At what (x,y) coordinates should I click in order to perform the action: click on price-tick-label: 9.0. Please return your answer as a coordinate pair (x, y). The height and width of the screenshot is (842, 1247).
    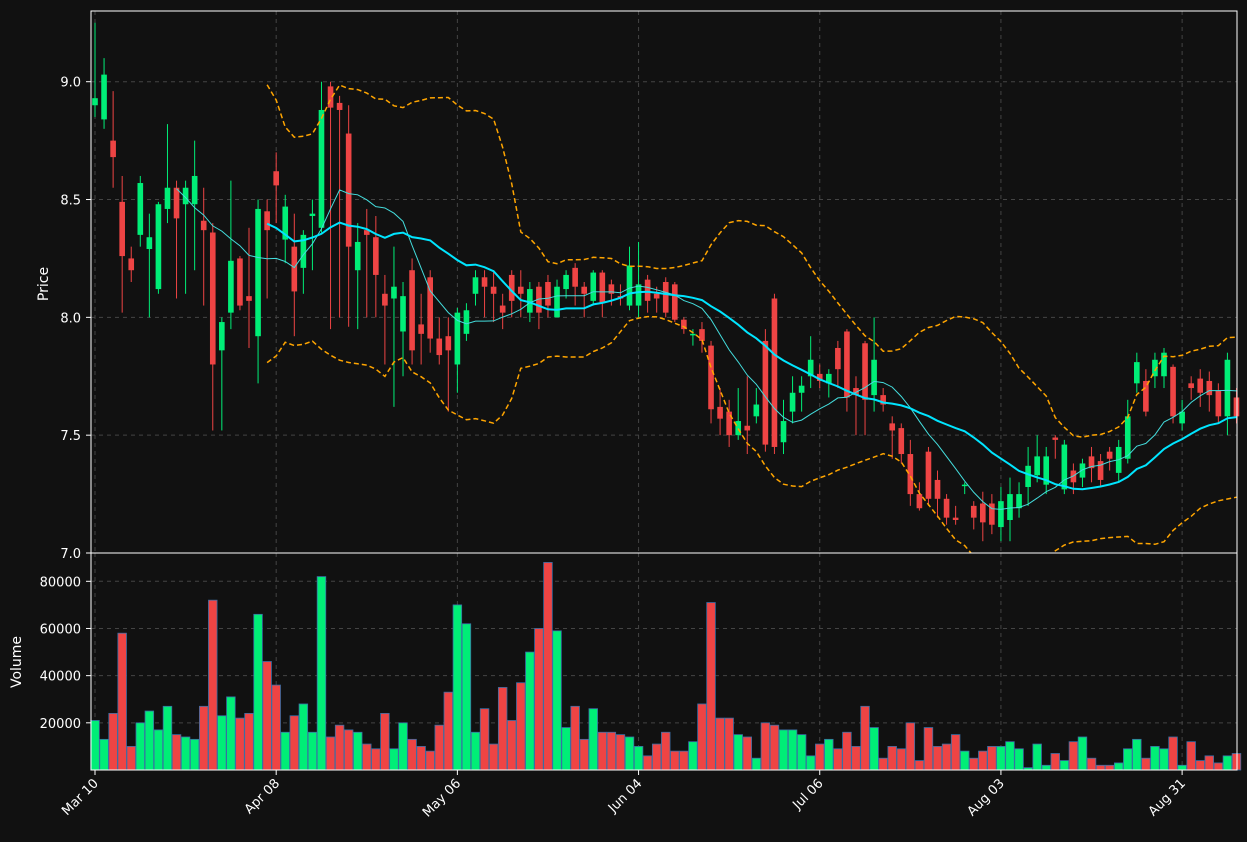
    Looking at the image, I should click on (70, 83).